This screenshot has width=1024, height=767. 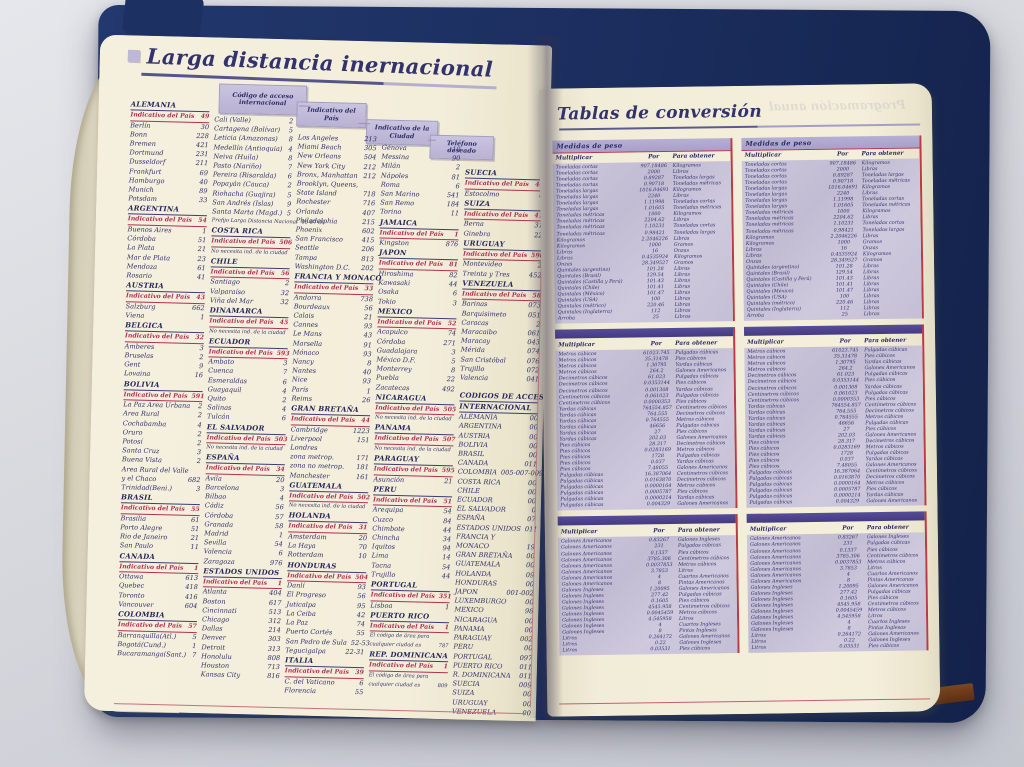 What do you see at coordinates (369, 203) in the screenshot?
I see `row-value: 716` at bounding box center [369, 203].